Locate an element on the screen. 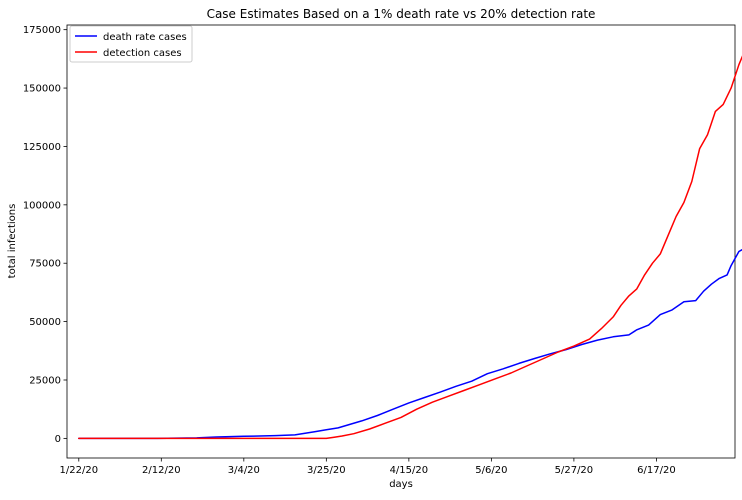 Image resolution: width=742 pixels, height=500 pixels. x-tick-label: 3/4/20 is located at coordinates (244, 470).